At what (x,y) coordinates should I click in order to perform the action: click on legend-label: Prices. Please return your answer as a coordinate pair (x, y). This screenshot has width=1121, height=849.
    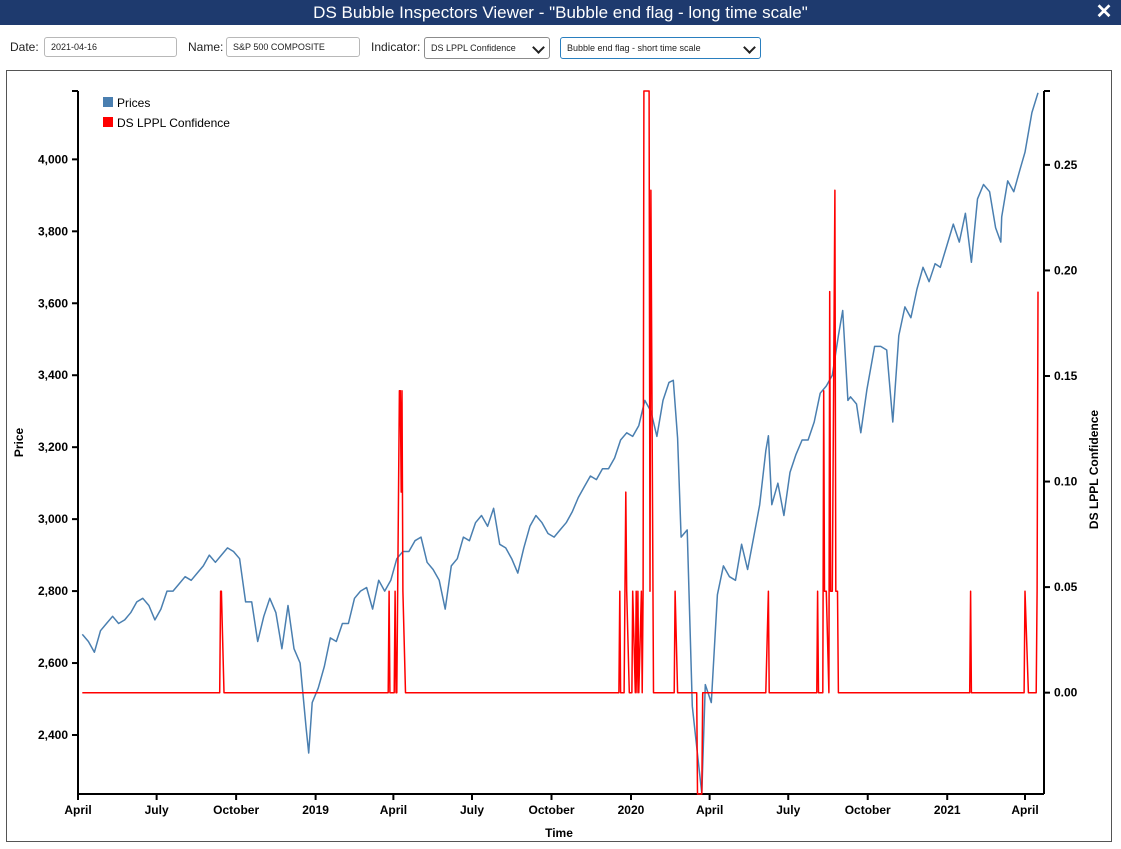
    Looking at the image, I should click on (133, 103).